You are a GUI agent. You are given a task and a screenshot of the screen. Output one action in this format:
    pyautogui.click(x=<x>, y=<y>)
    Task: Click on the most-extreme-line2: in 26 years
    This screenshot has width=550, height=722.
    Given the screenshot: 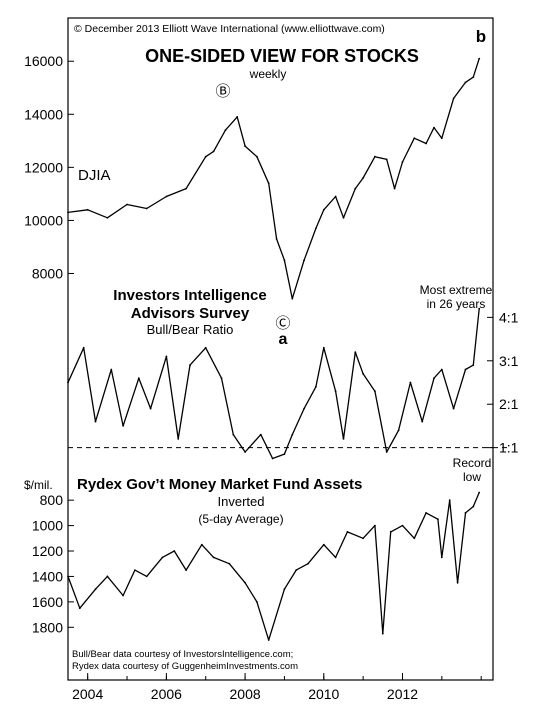 What is the action you would take?
    pyautogui.click(x=456, y=304)
    